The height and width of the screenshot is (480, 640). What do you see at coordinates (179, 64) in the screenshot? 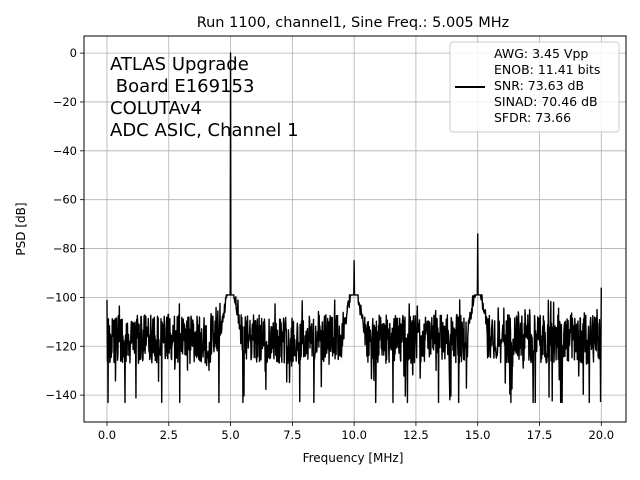
I see `annotation-line: ATLAS Upgrade` at bounding box center [179, 64].